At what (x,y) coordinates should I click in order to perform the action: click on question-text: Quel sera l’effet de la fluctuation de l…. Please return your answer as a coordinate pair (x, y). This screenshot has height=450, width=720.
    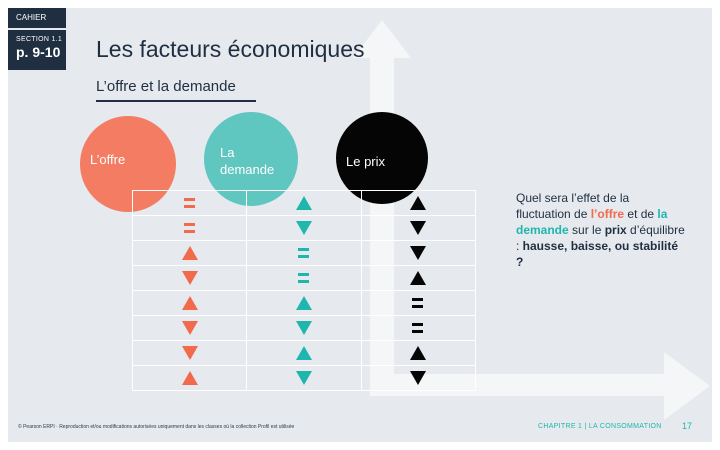
    Looking at the image, I should click on (601, 230).